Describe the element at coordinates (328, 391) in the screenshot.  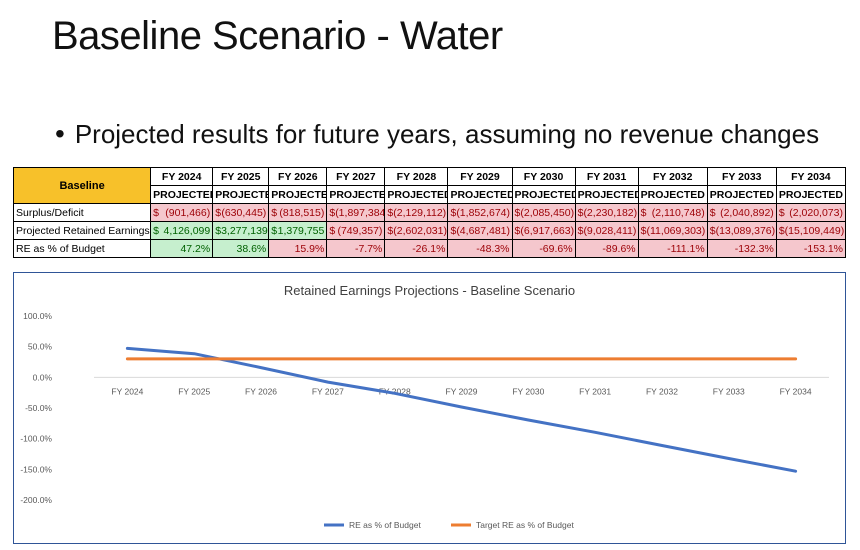
I see `x-tick-label: FY 2027` at that location.